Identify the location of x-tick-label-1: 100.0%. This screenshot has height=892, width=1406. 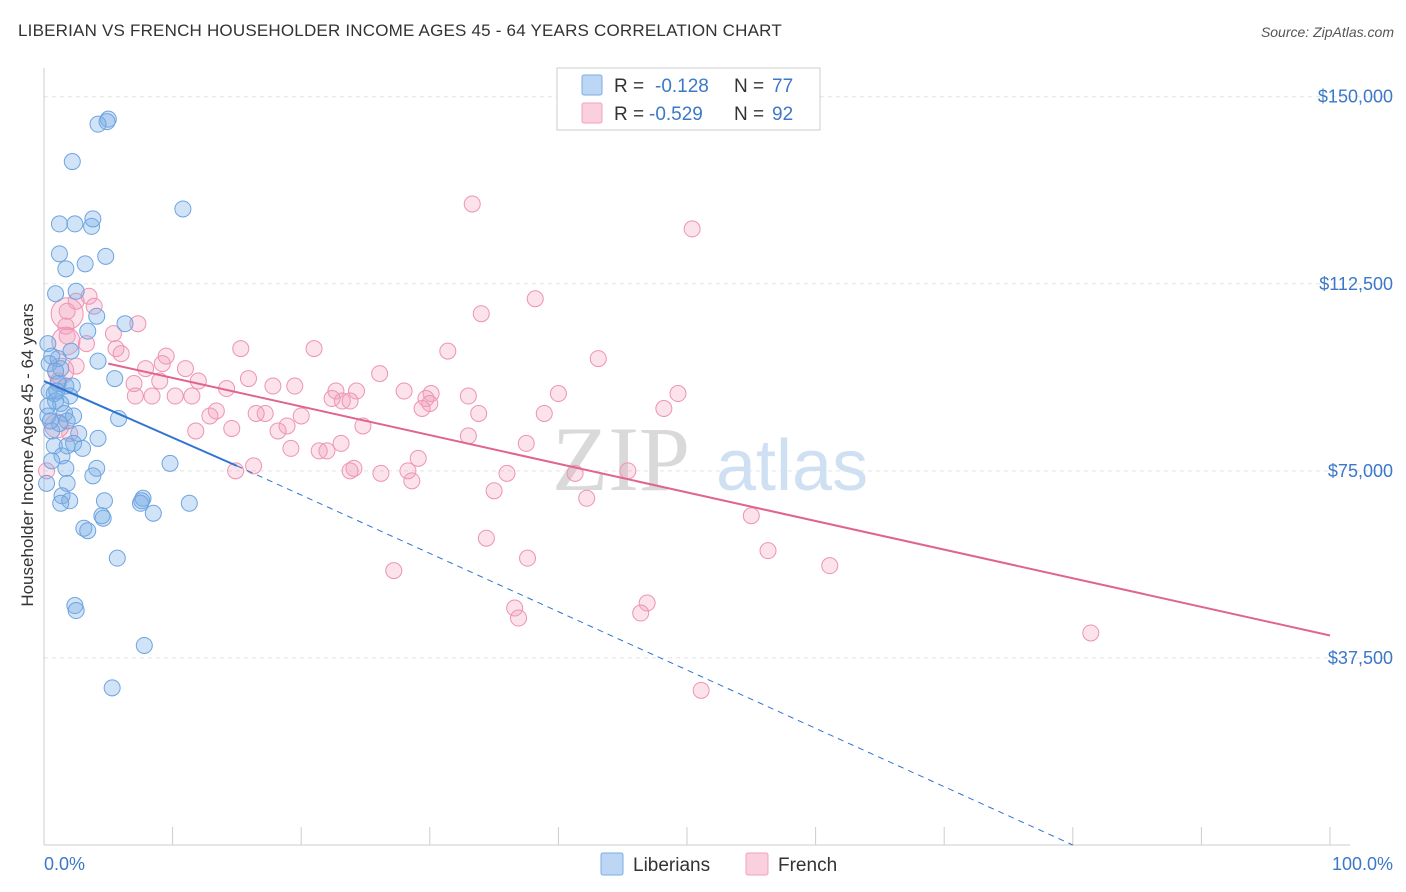
(1362, 864).